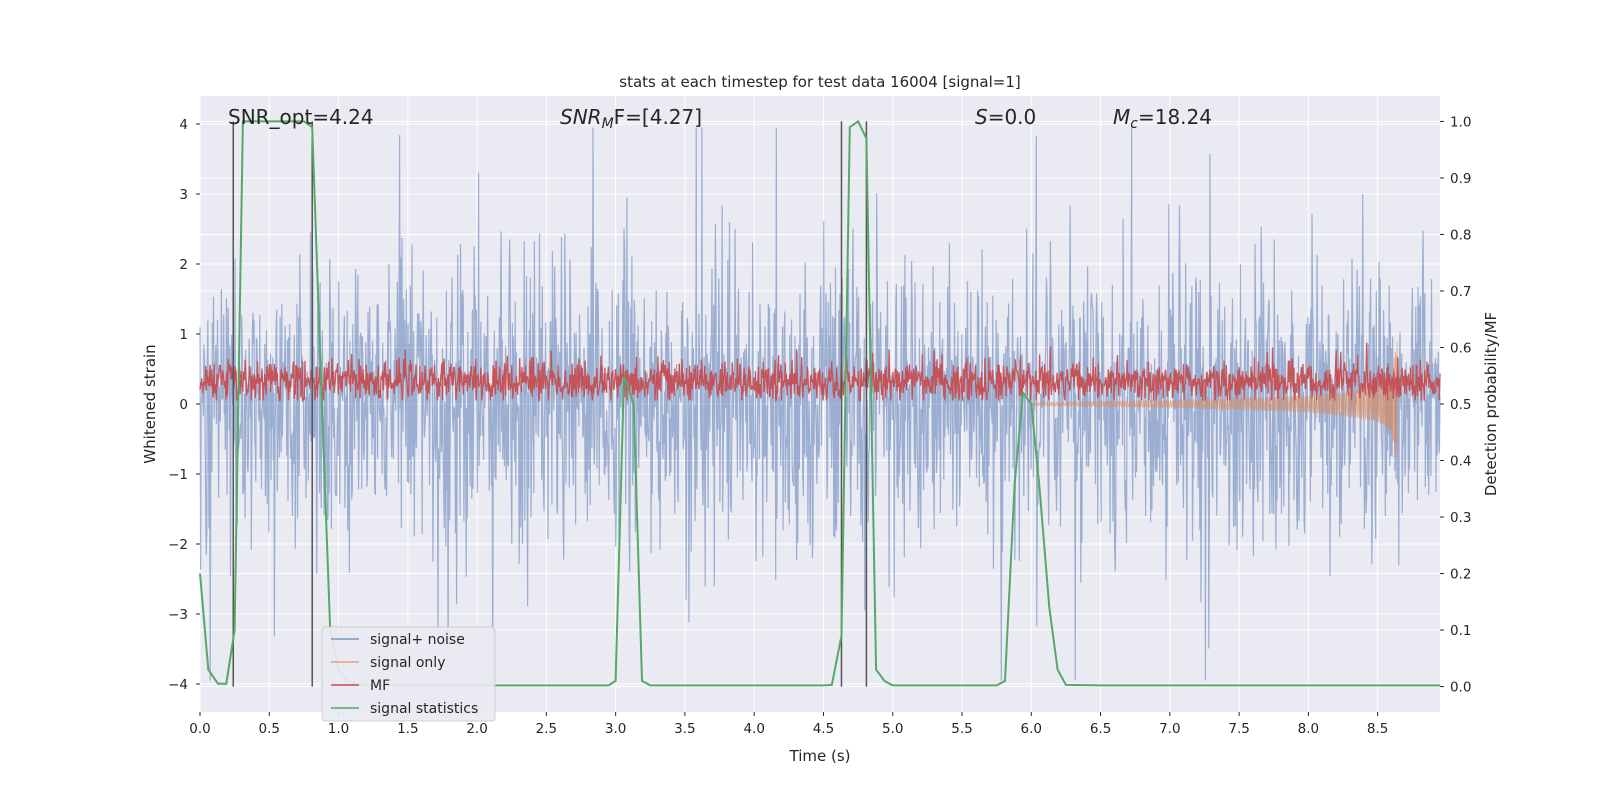 This screenshot has height=800, width=1600. Describe the element at coordinates (380, 686) in the screenshot. I see `legend-label-mf: MF` at that location.